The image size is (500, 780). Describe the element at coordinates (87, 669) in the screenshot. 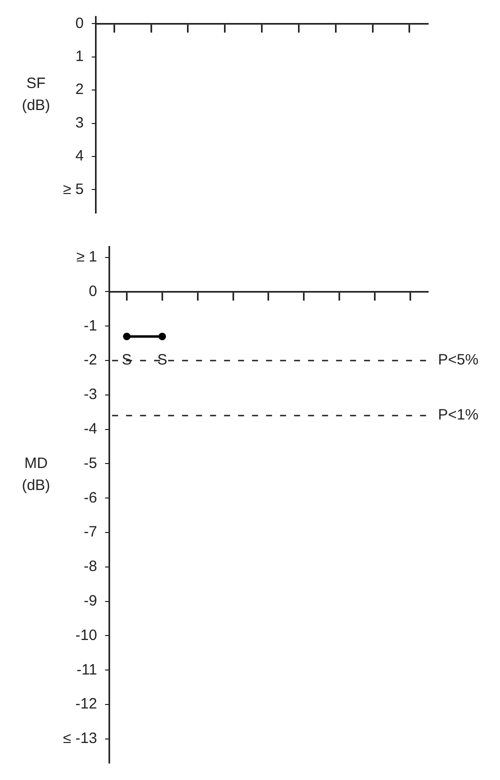

I see `y-tick-label: -11` at that location.